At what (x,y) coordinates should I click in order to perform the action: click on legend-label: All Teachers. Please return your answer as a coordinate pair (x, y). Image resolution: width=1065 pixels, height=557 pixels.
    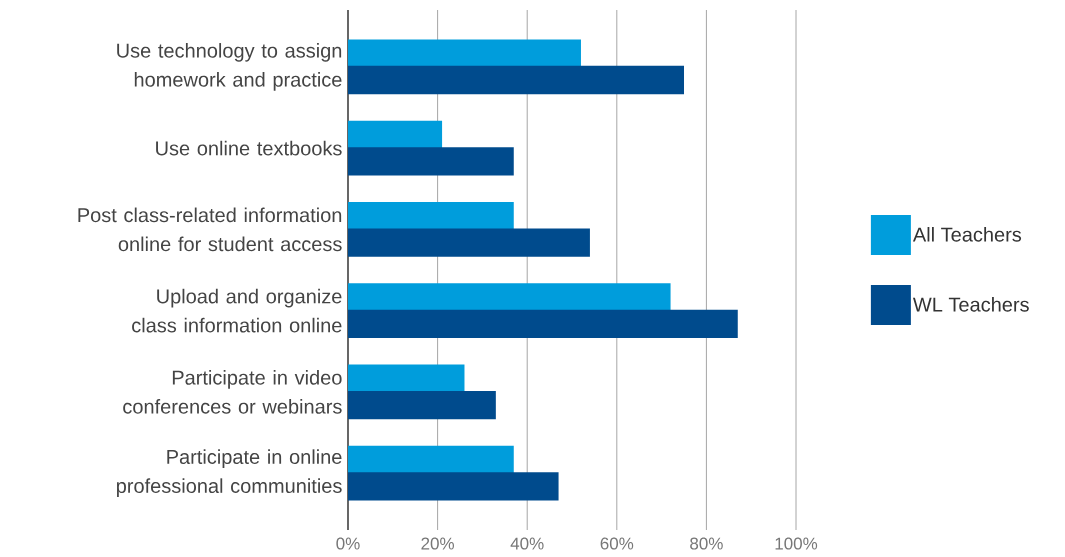
    Looking at the image, I should click on (967, 234).